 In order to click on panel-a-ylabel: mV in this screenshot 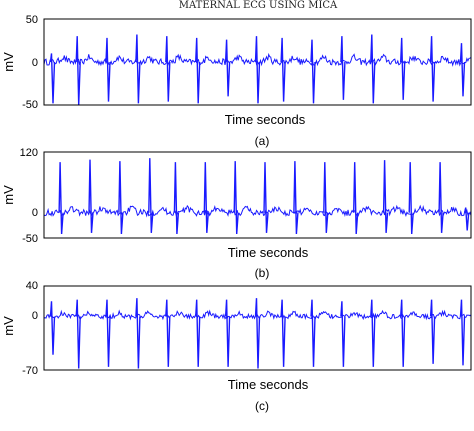, I will do `click(8, 62)`.